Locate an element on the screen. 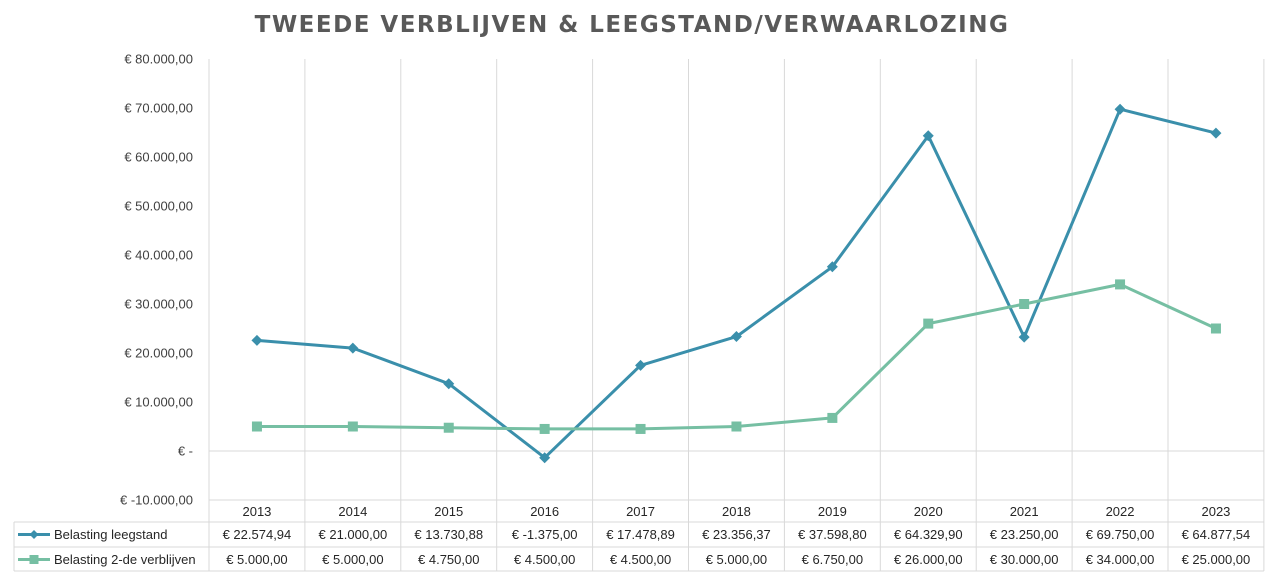 The image size is (1269, 577). series-name-label: Belasting leegstand is located at coordinates (110, 534).